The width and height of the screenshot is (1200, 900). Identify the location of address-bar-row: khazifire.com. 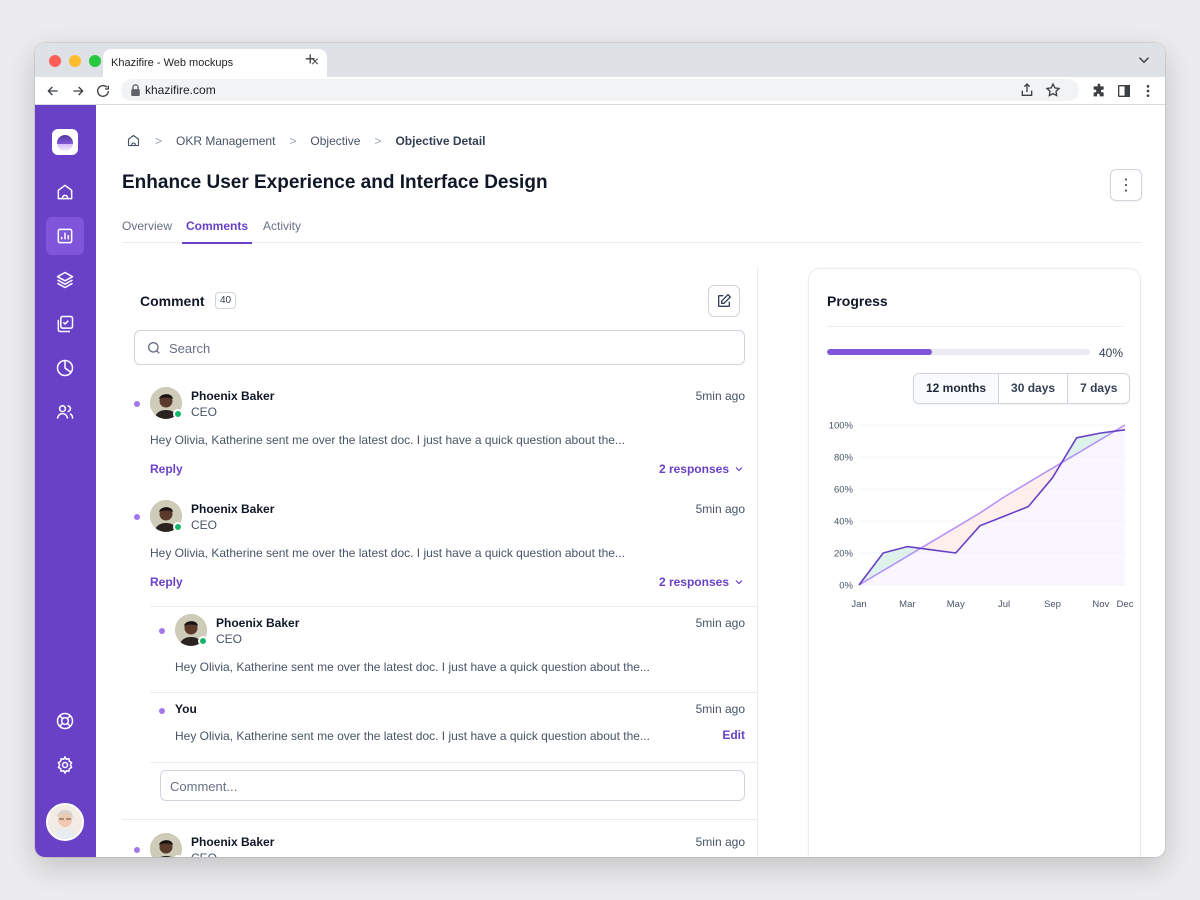
(600, 91).